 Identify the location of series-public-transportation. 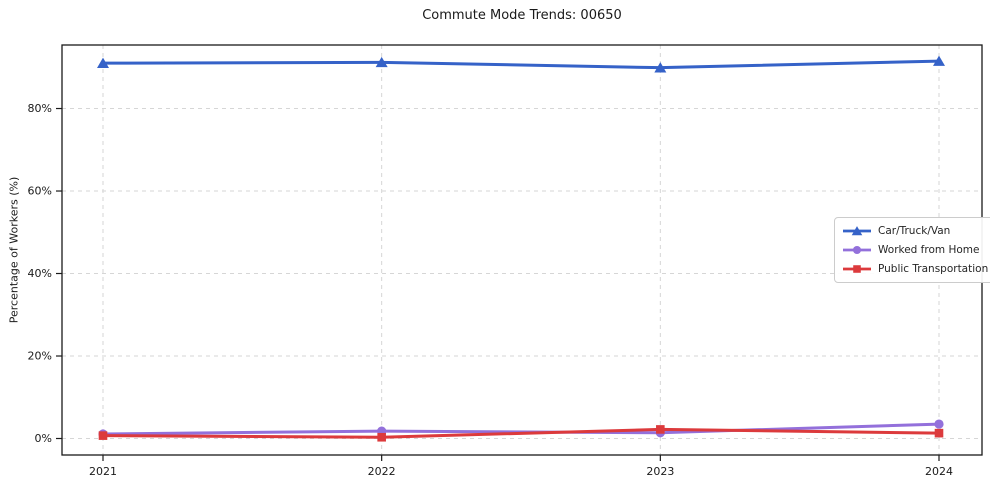
(521, 433).